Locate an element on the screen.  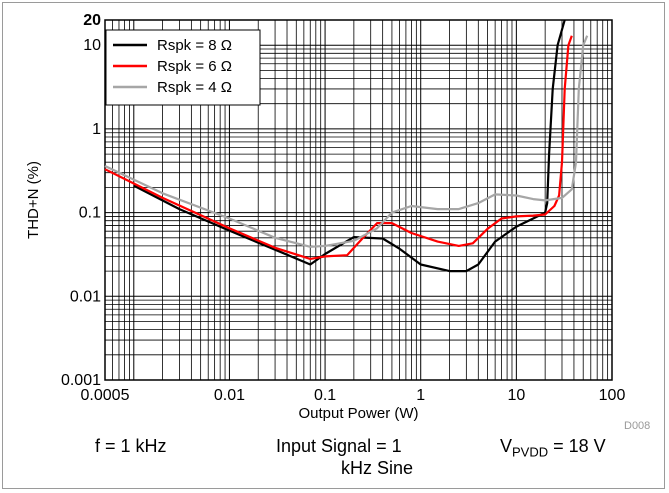
y-axis-label: THD+N (%) is located at coordinates (33, 200).